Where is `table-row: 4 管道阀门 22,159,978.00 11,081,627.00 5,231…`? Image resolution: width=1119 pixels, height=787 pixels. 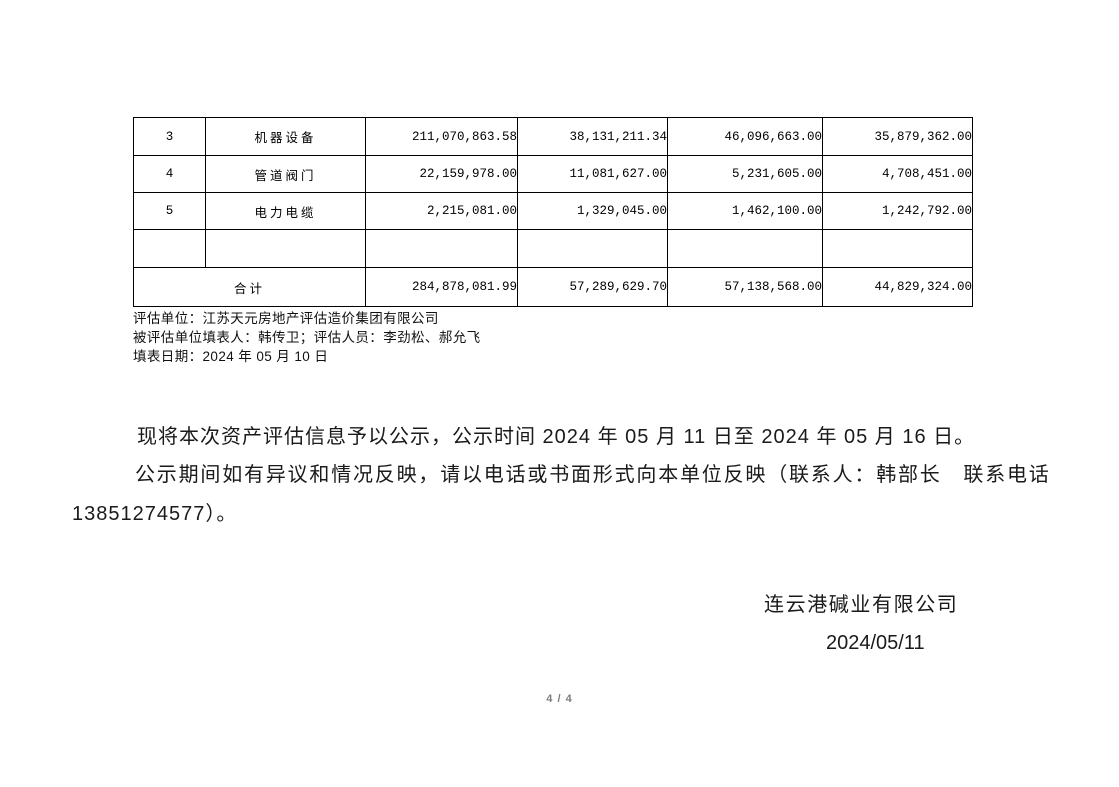 table-row: 4 管道阀门 22,159,978.00 11,081,627.00 5,231… is located at coordinates (553, 174).